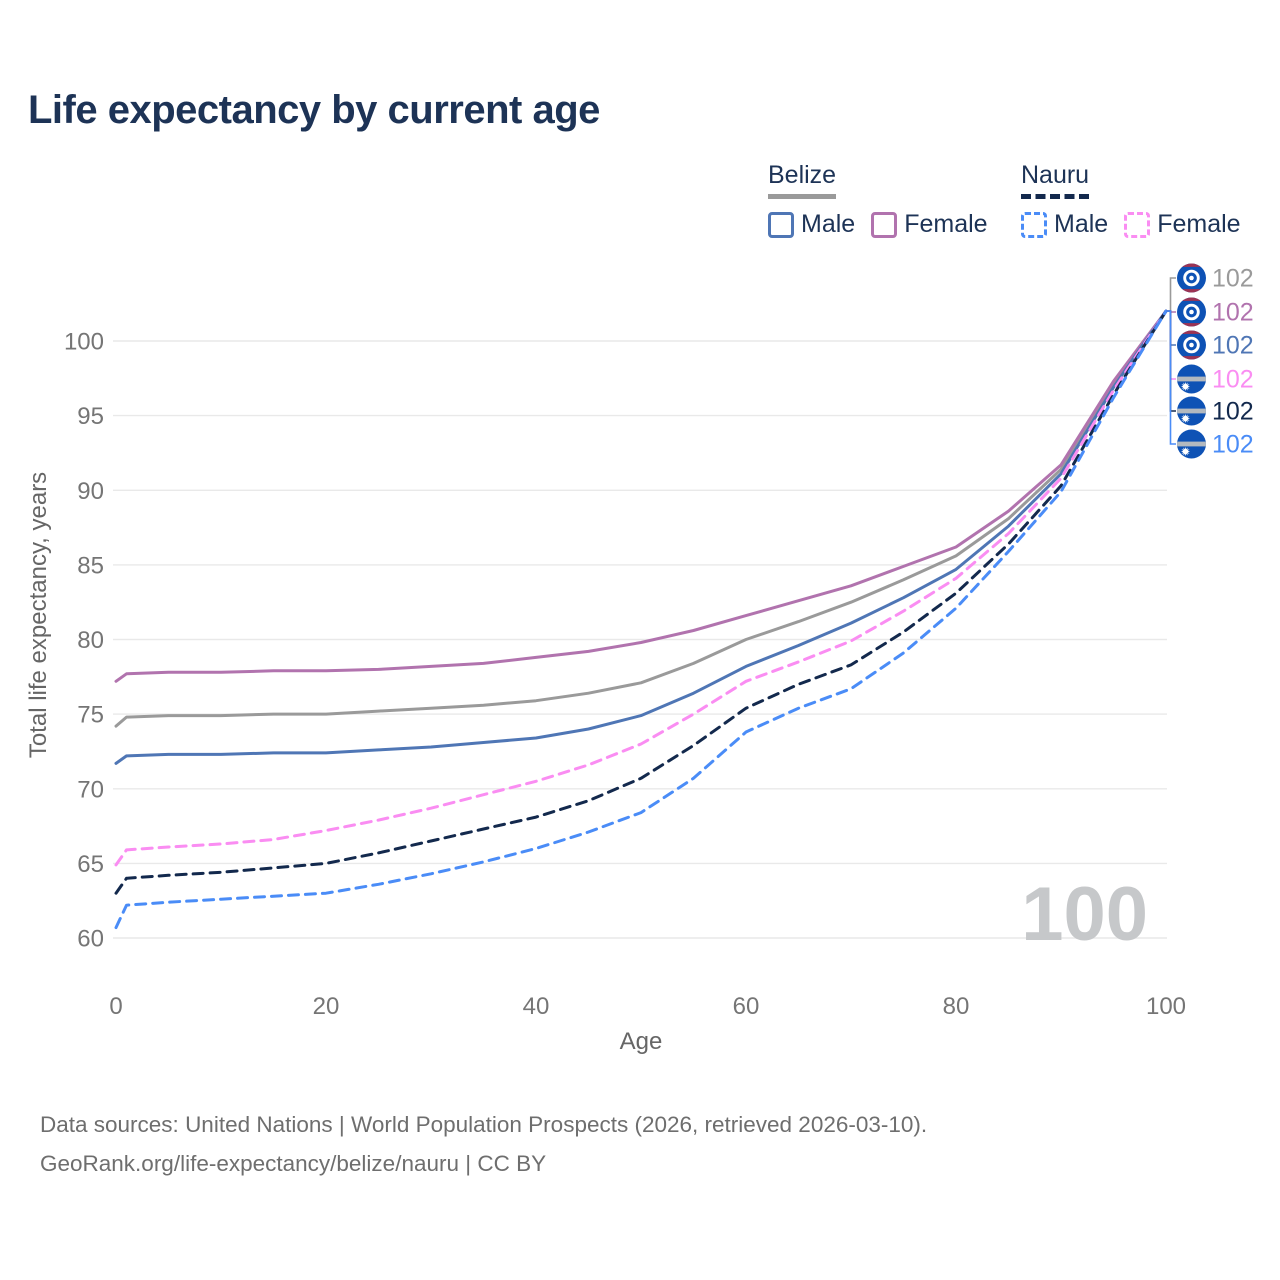 The image size is (1280, 1280). Describe the element at coordinates (1131, 200) in the screenshot. I see `legend-group-nauru: Nauru Male Female` at that location.